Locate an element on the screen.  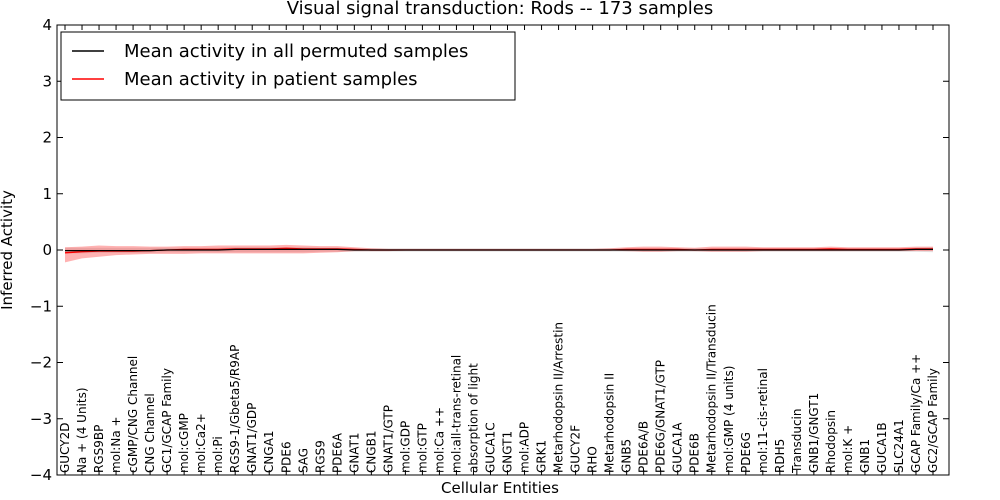
x-tick-label: GC1/GCAP Family is located at coordinates (167, 420).